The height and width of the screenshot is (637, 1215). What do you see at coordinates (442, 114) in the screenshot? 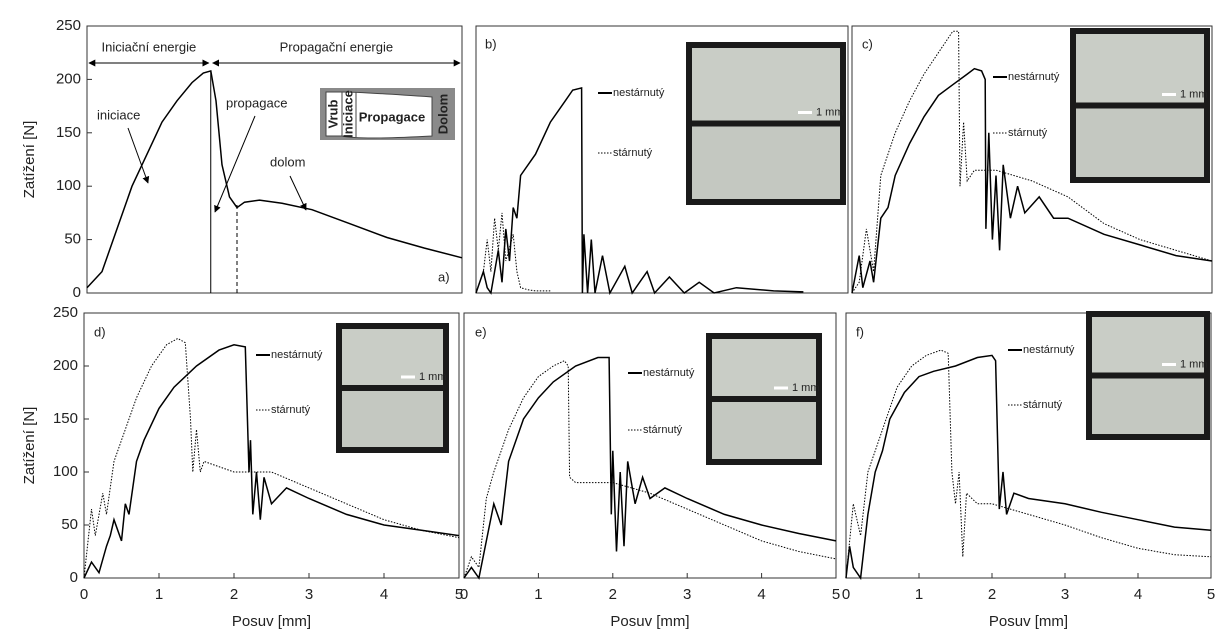
I see `inset-label: Dolom` at bounding box center [442, 114].